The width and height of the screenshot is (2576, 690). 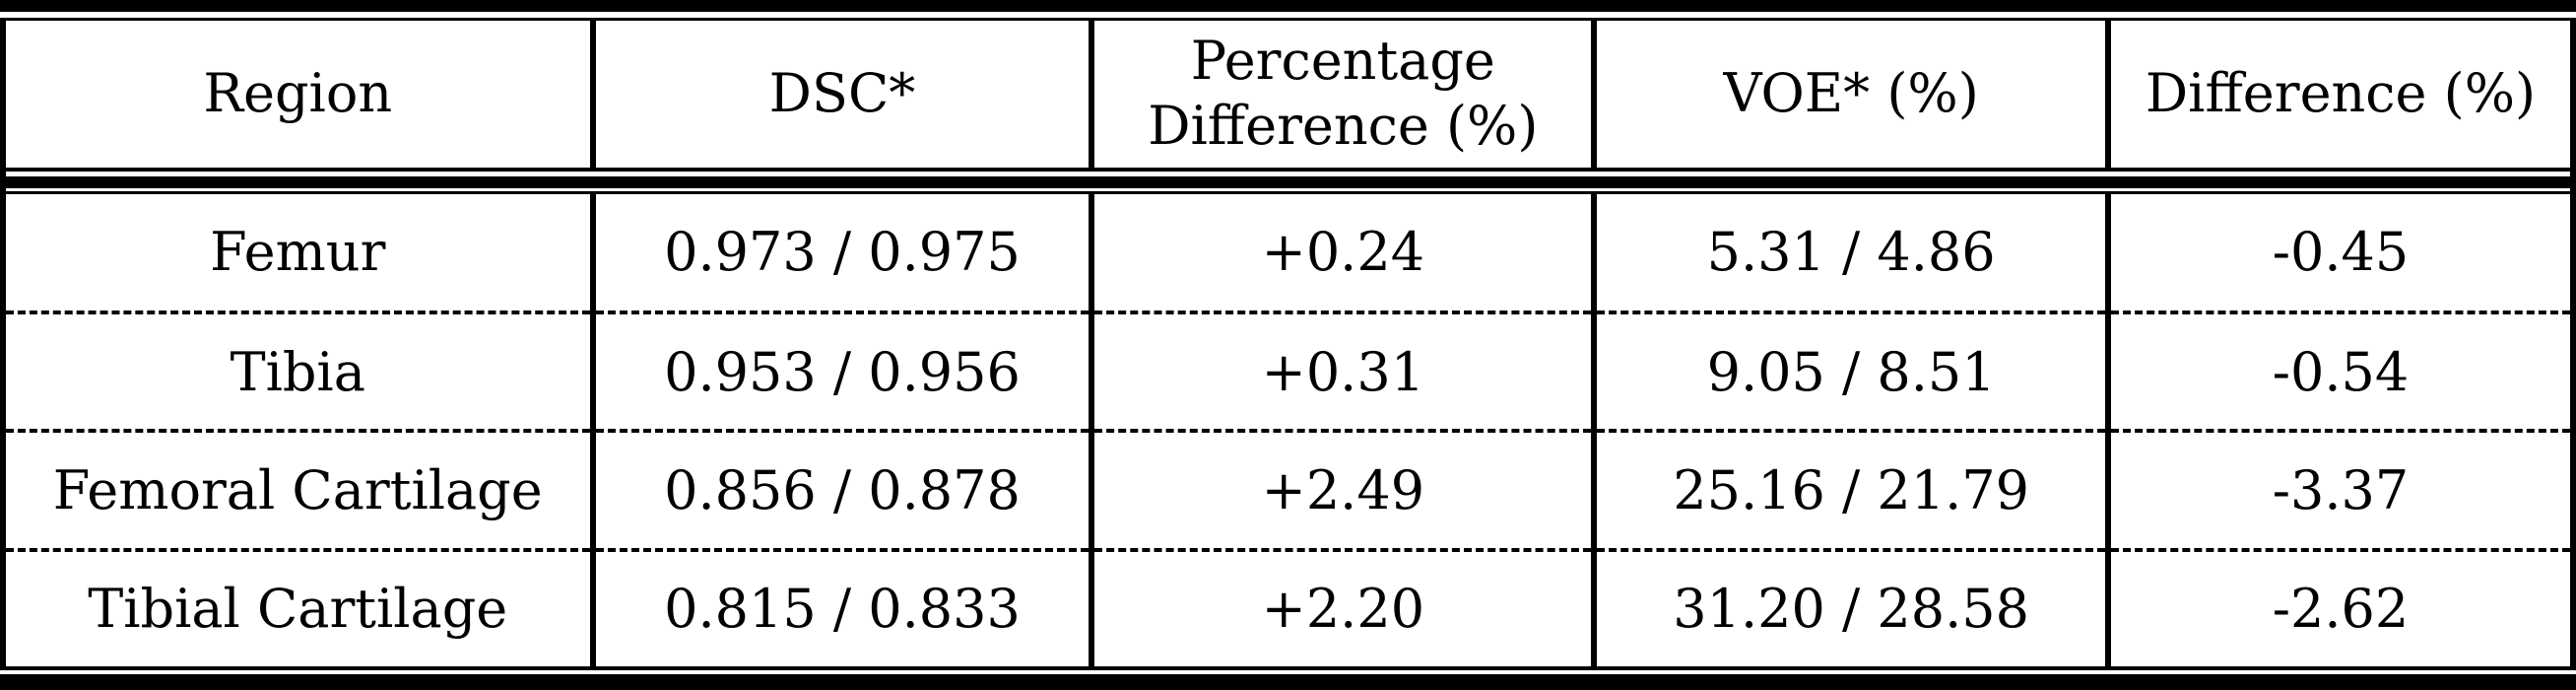 I want to click on percentage-difference-cell: +0.31, so click(x=1344, y=371).